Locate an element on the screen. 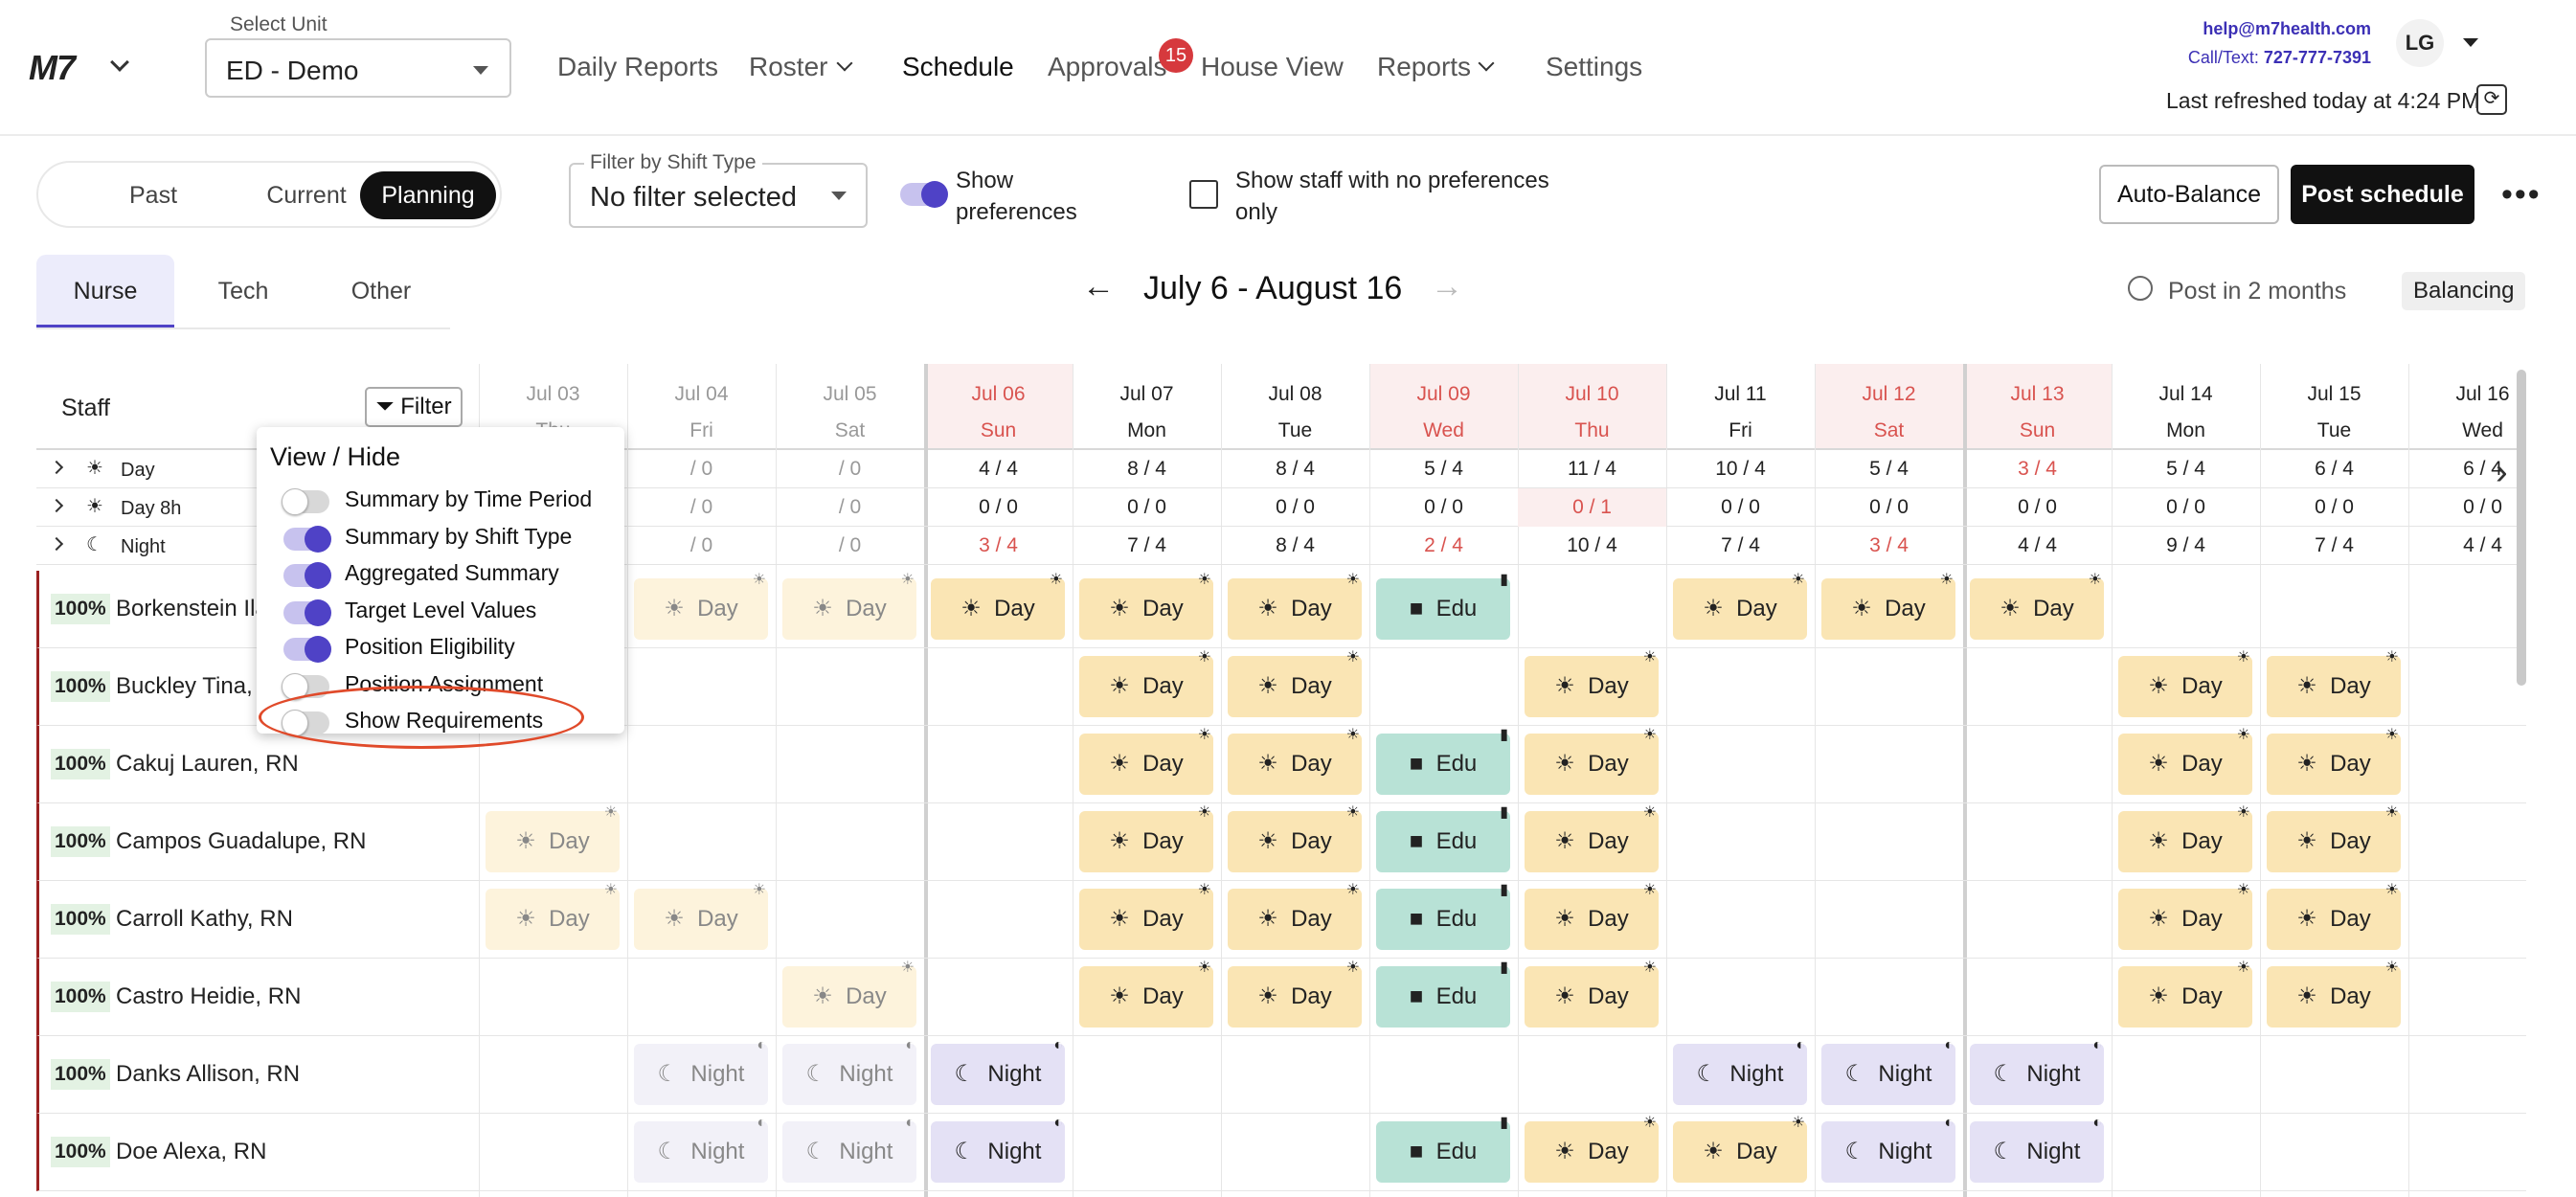  date-column-header: Jul 05 Sat is located at coordinates (850, 407).